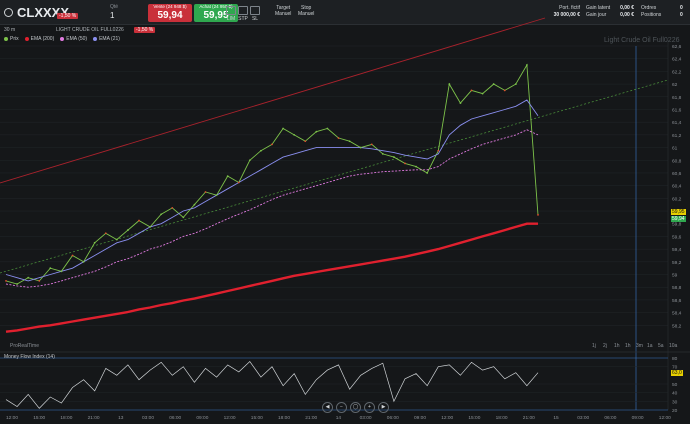  Describe the element at coordinates (677, 47) in the screenshot. I see `y-tick-label: 62,6` at that location.